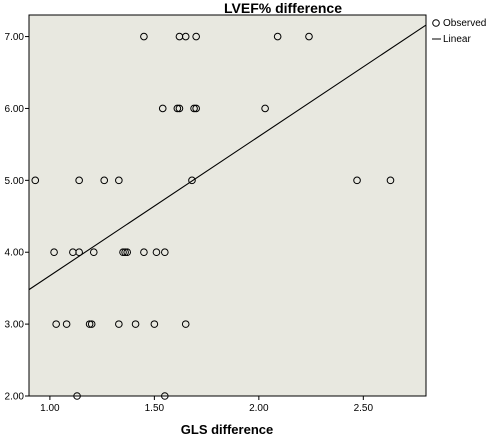  I want to click on x-axis-label: GLS difference, so click(227, 429).